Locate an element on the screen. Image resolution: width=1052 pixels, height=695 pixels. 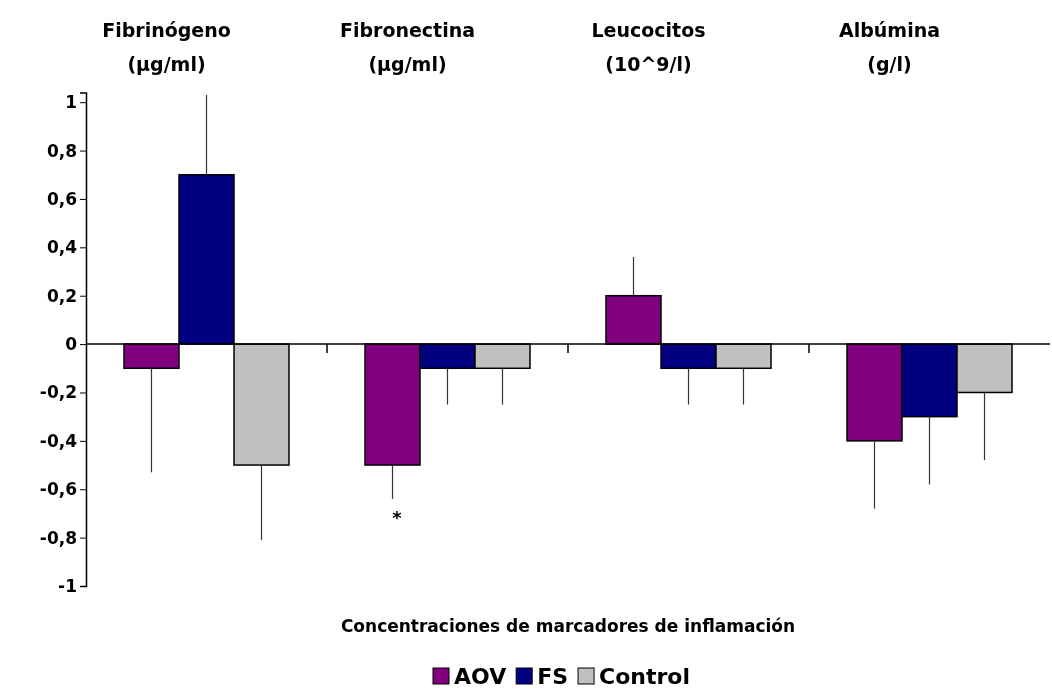
legend-label: Control is located at coordinates (644, 676).